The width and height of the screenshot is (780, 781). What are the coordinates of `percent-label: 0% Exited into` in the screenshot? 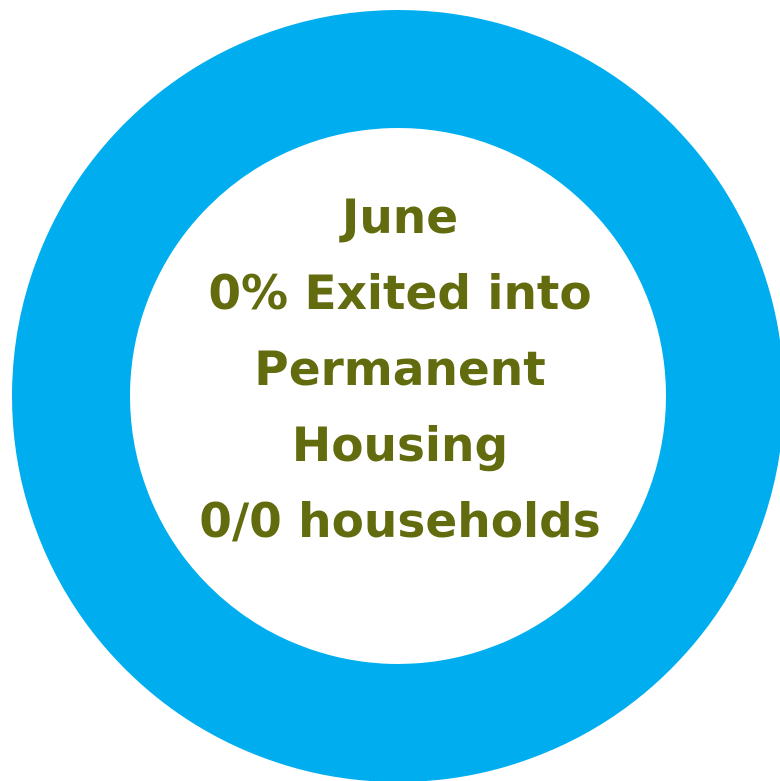 It's located at (400, 293).